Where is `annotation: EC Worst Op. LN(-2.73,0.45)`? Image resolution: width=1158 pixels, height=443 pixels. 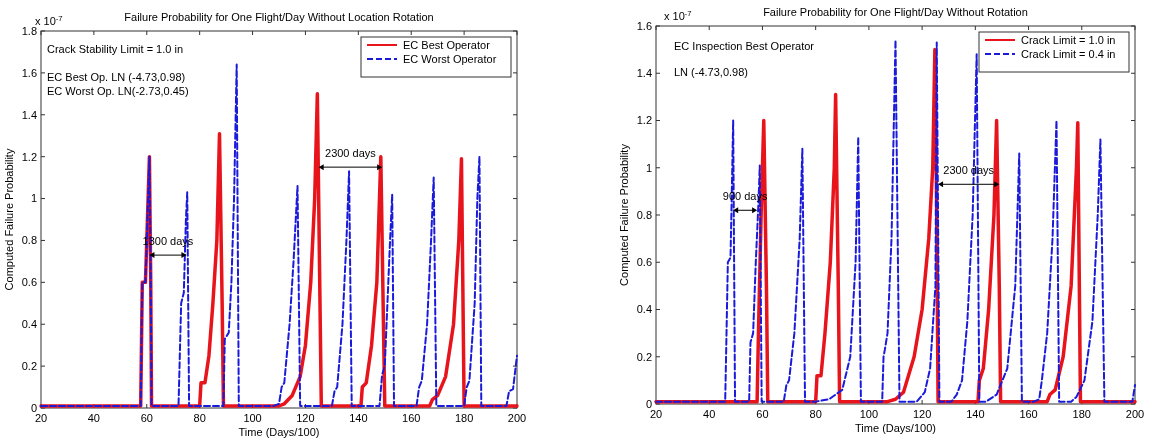
annotation: EC Worst Op. LN(-2.73,0.45) is located at coordinates (118, 91).